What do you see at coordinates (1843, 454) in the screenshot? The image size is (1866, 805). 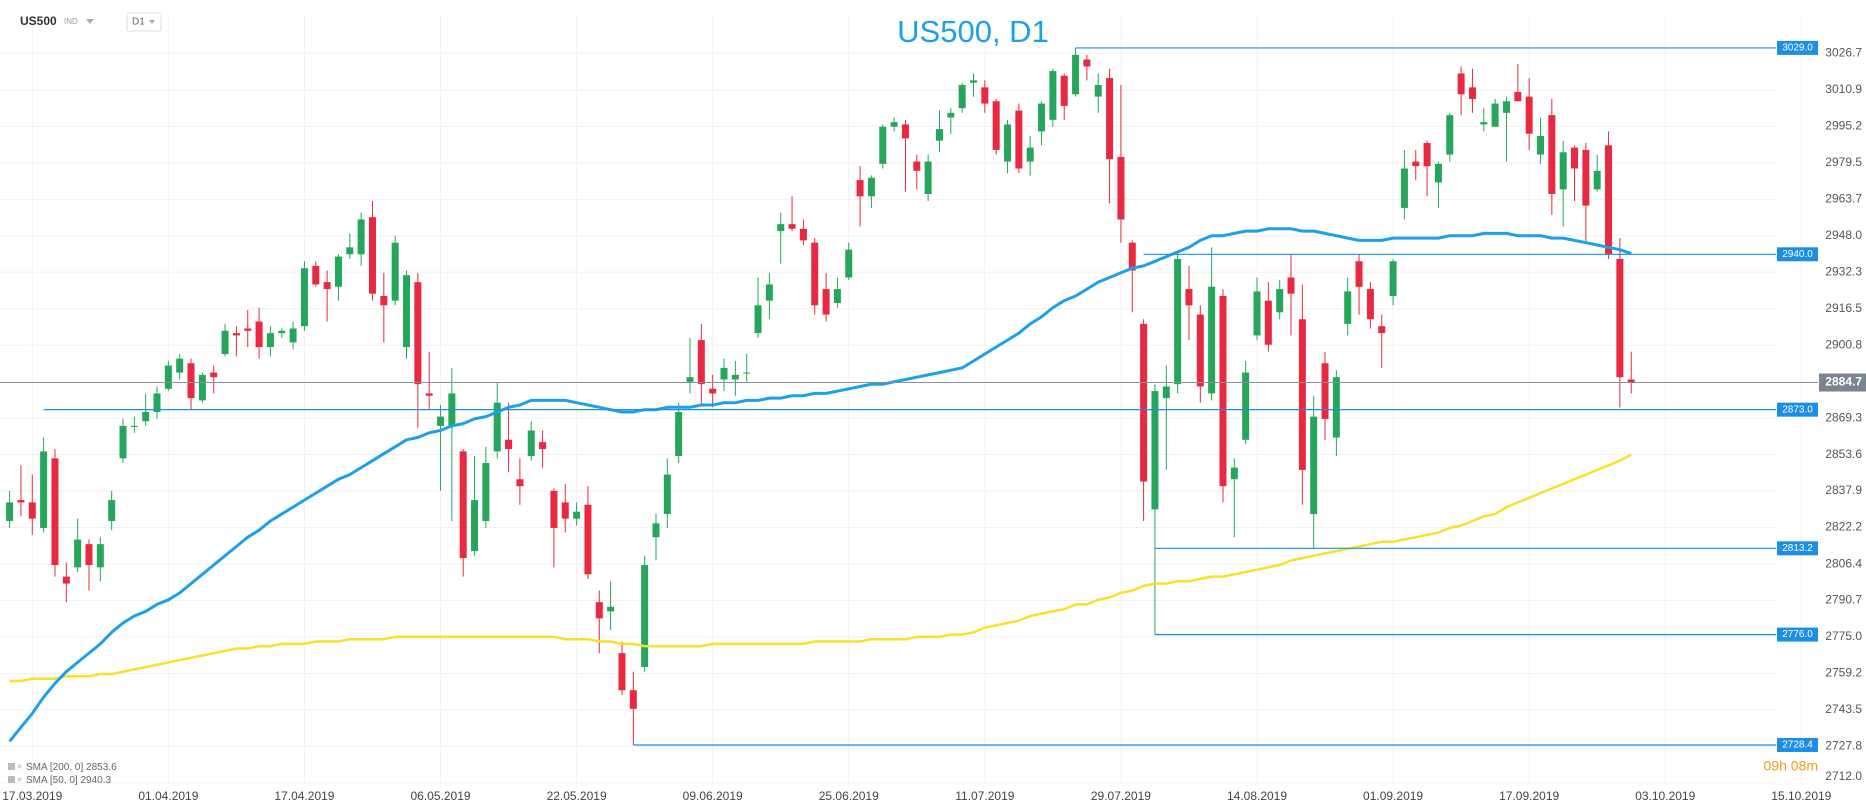 I see `y-tick-label: 2853.6` at bounding box center [1843, 454].